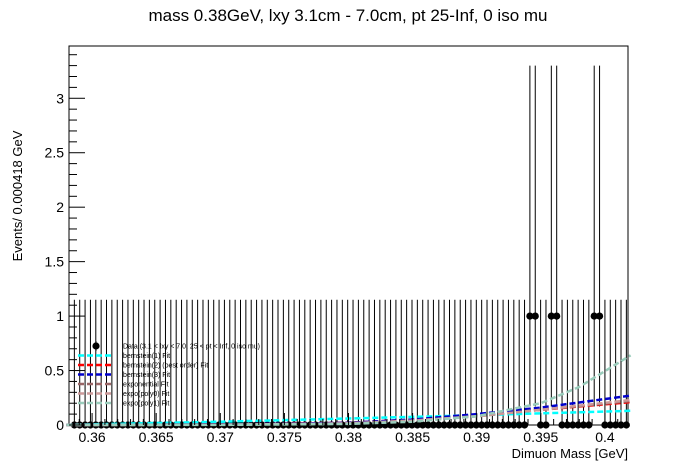  Describe the element at coordinates (220, 437) in the screenshot. I see `x-tick-label: 0.37` at that location.